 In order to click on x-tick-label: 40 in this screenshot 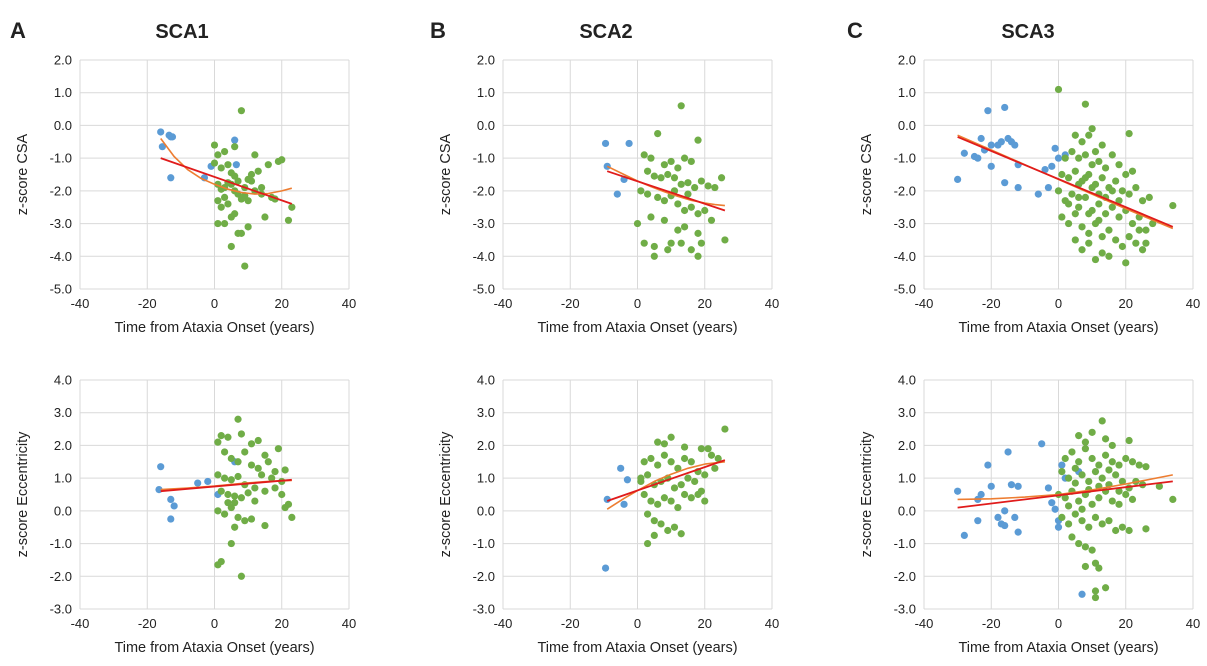, I will do `click(349, 623)`.